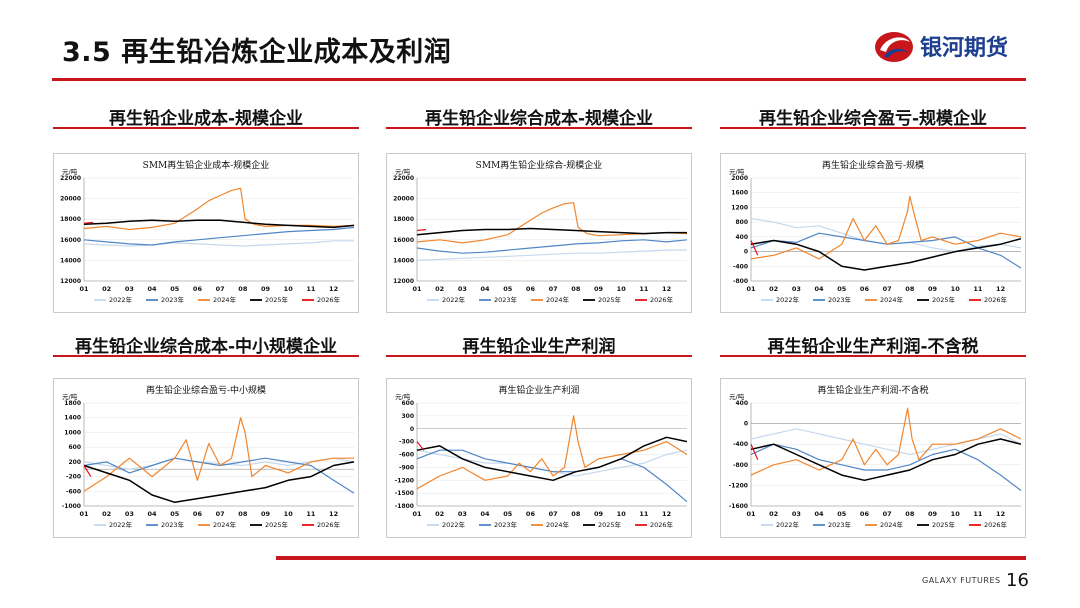  Describe the element at coordinates (740, 281) in the screenshot. I see `y-tick-label: -800` at that location.